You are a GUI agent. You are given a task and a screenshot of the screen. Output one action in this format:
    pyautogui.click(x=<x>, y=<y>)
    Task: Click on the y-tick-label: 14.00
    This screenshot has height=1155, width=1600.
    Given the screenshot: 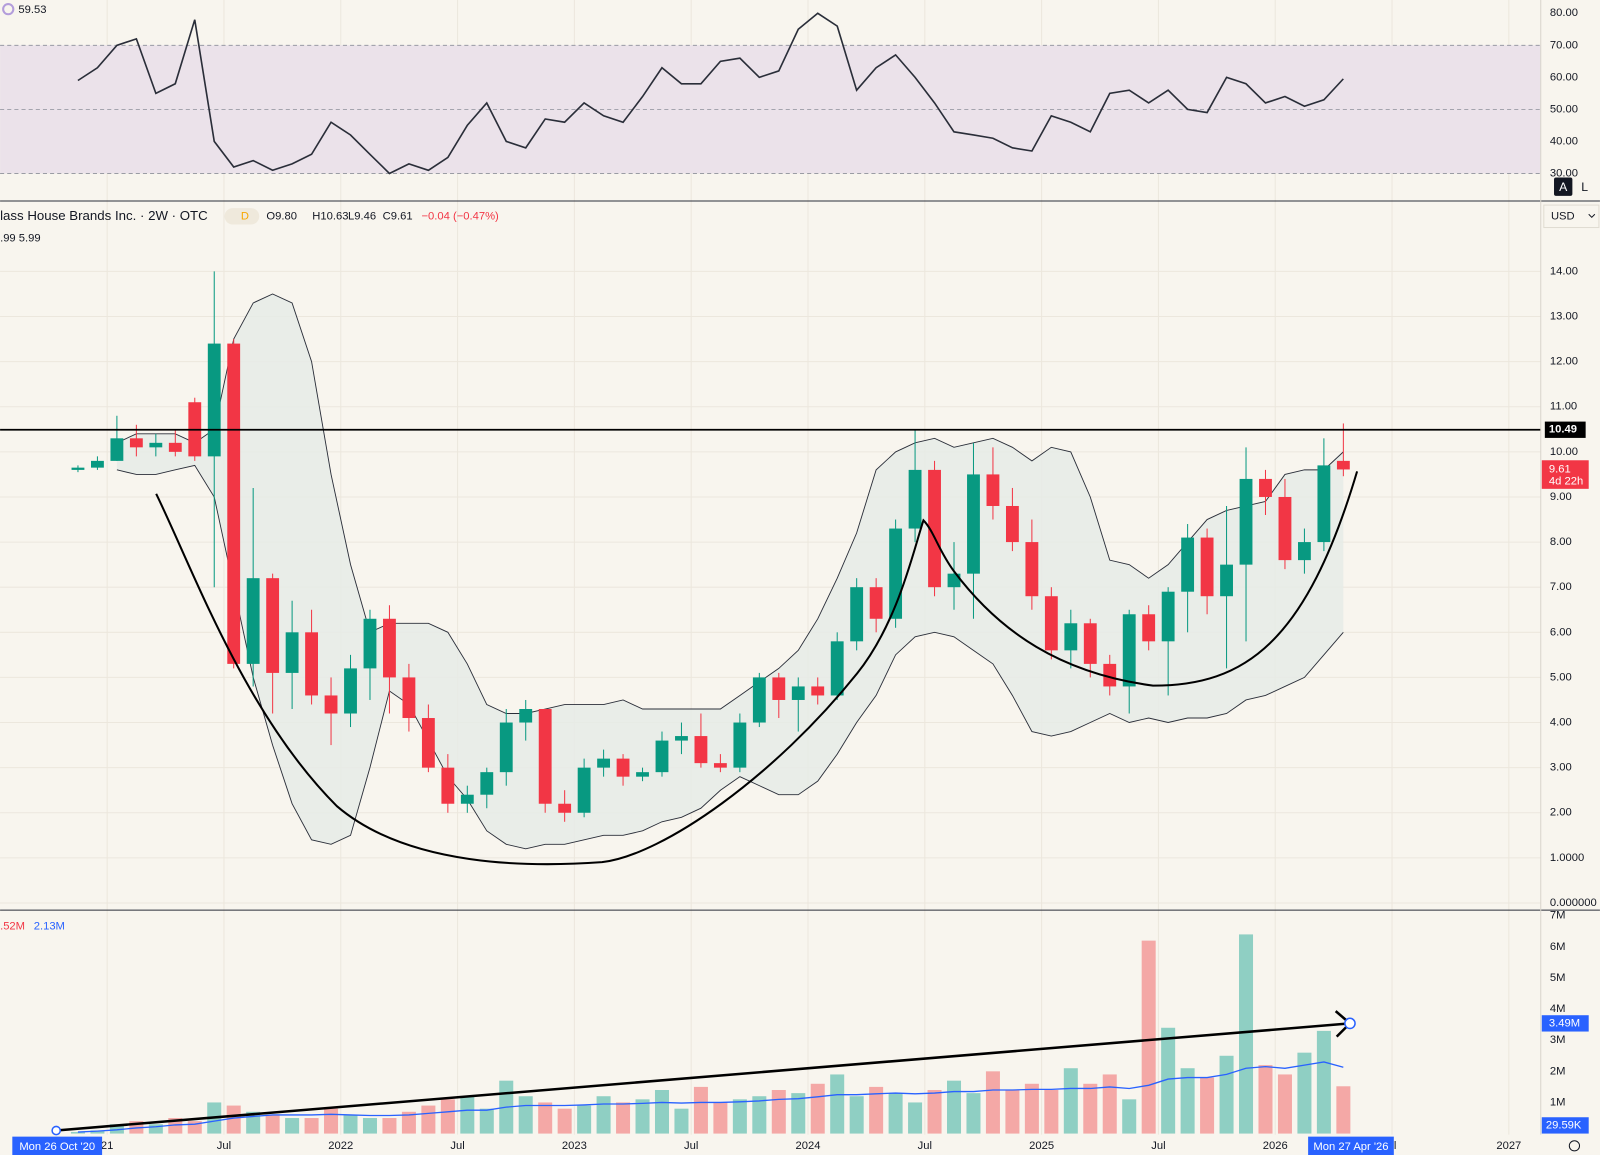 What is the action you would take?
    pyautogui.click(x=1564, y=271)
    